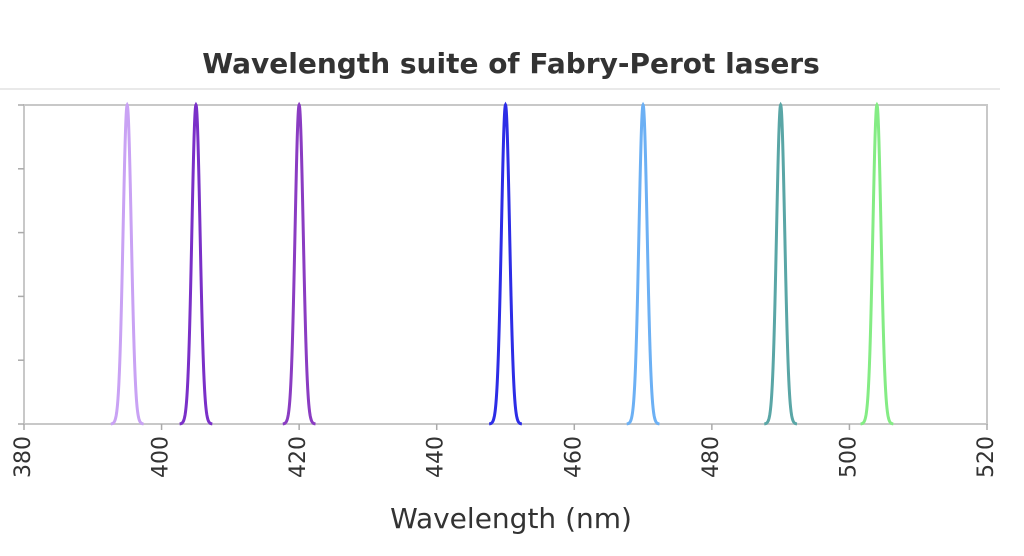  I want to click on x-tick-label: 380, so click(23, 457).